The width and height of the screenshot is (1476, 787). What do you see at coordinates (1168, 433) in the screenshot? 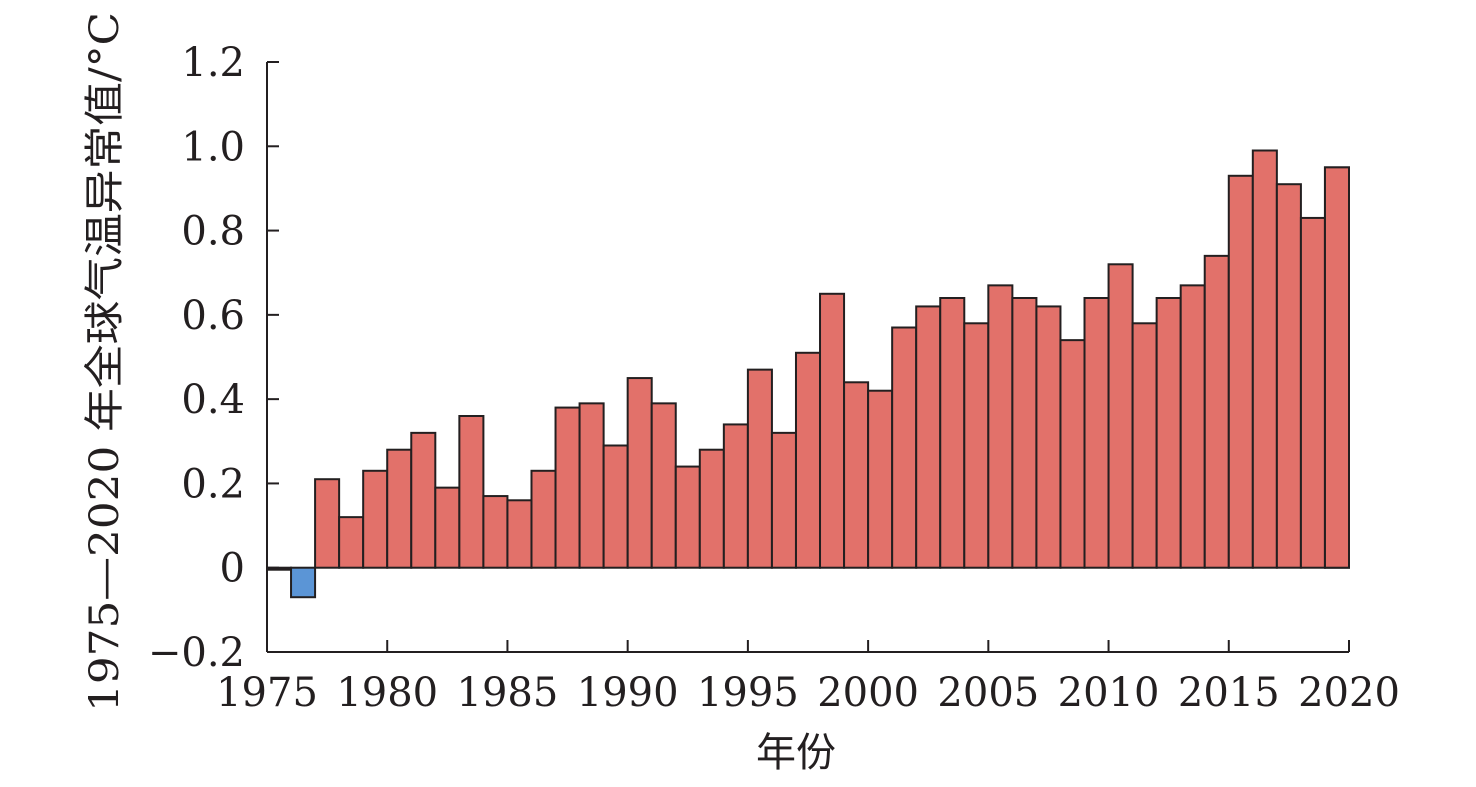
I see `bar-2012` at bounding box center [1168, 433].